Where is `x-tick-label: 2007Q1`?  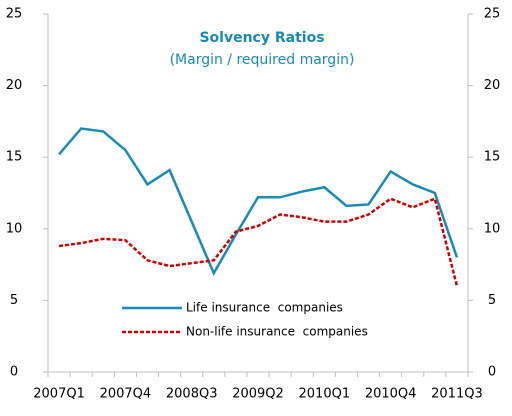
x-tick-label: 2007Q1 is located at coordinates (59, 394).